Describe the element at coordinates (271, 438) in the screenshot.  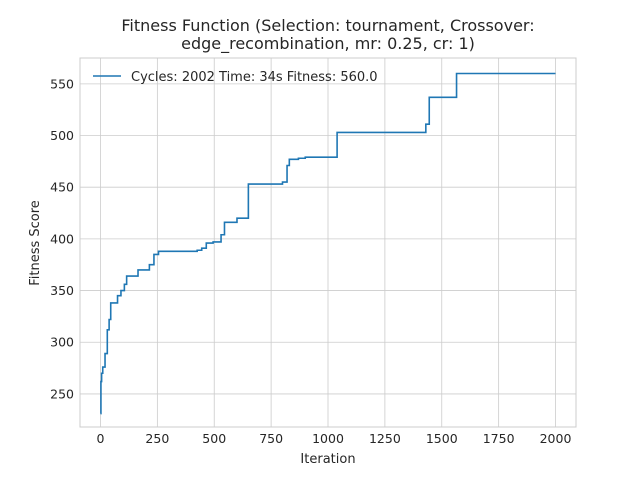
I see `x-tick-label: 750` at that location.